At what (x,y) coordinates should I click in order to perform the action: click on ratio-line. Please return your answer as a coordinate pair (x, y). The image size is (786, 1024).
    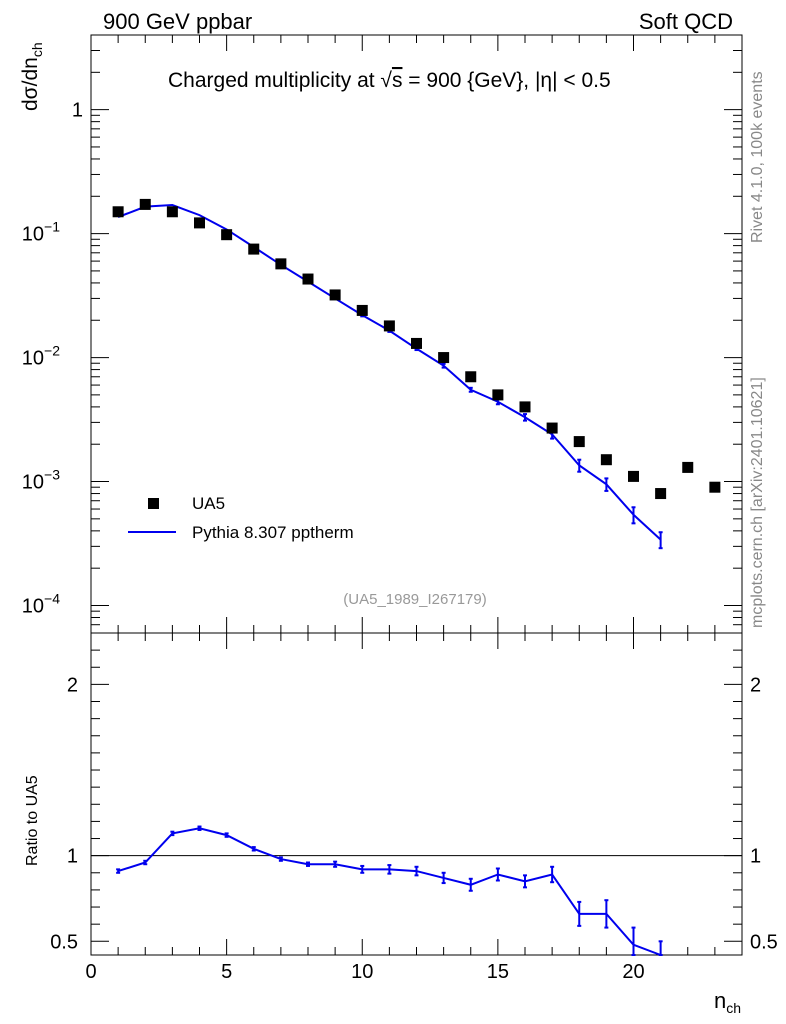
    Looking at the image, I should click on (389, 891).